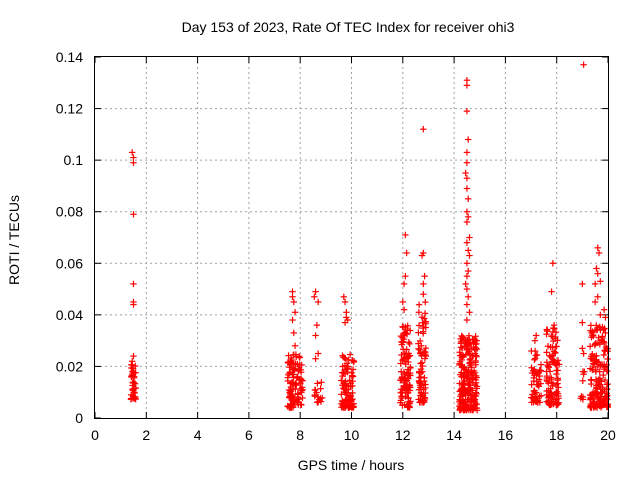 The height and width of the screenshot is (480, 640). I want to click on y-tick-label: 0.02, so click(69, 366).